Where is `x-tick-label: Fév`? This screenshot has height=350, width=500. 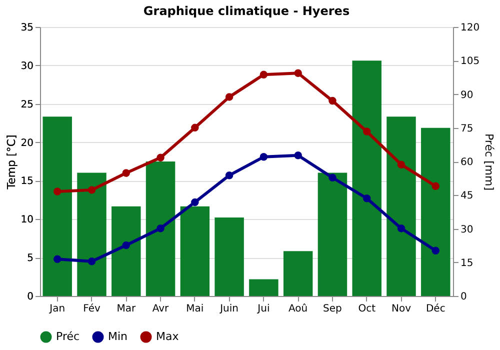
x-tick-label: Fév is located at coordinates (91, 309).